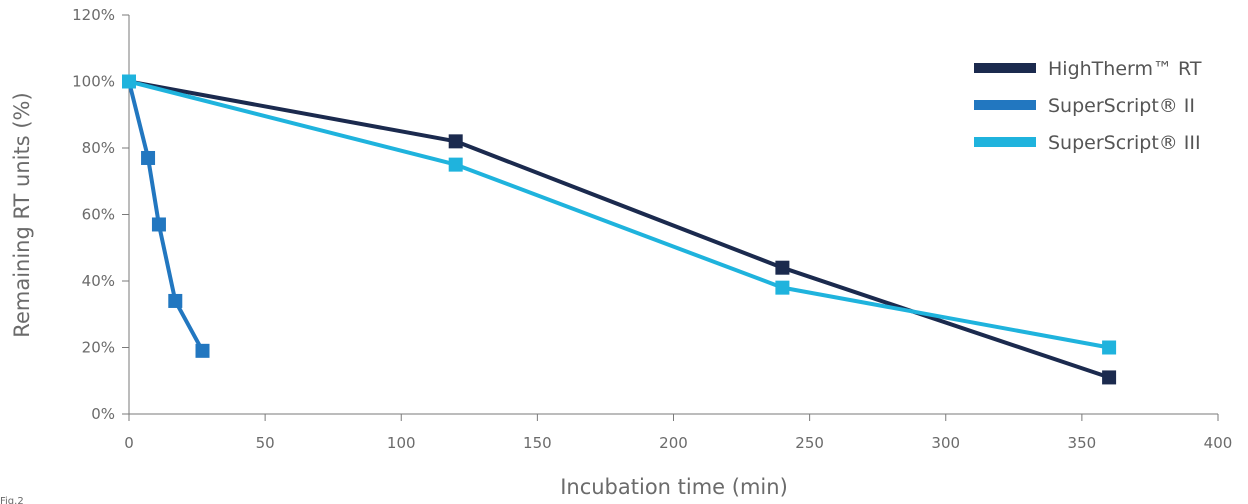 Image resolution: width=1248 pixels, height=504 pixels. What do you see at coordinates (98, 148) in the screenshot?
I see `y-tick-label: 80%` at bounding box center [98, 148].